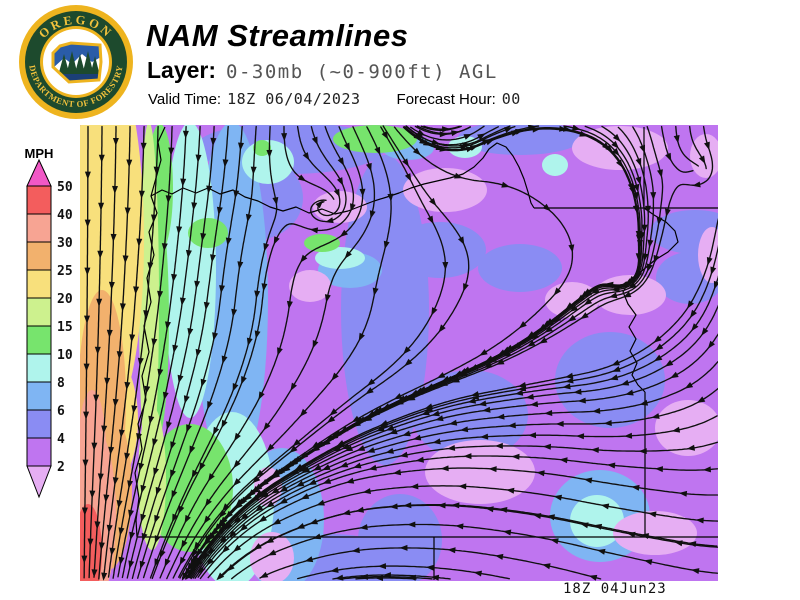 Image resolution: width=800 pixels, height=600 pixels. I want to click on svg-text: 2, so click(61, 467).